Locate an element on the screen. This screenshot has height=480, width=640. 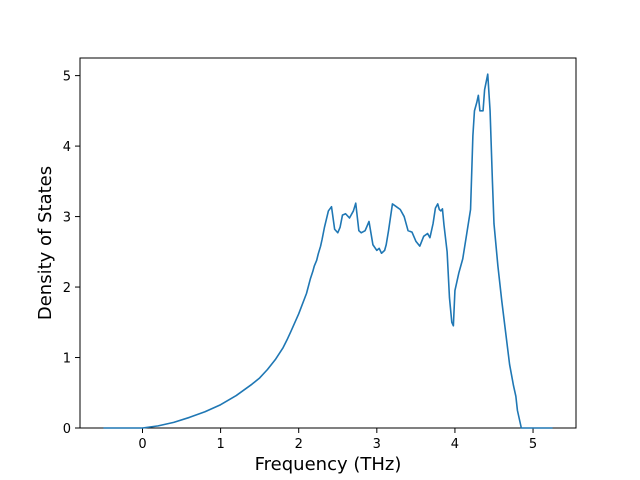
x-tick-label: 0 is located at coordinates (142, 444).